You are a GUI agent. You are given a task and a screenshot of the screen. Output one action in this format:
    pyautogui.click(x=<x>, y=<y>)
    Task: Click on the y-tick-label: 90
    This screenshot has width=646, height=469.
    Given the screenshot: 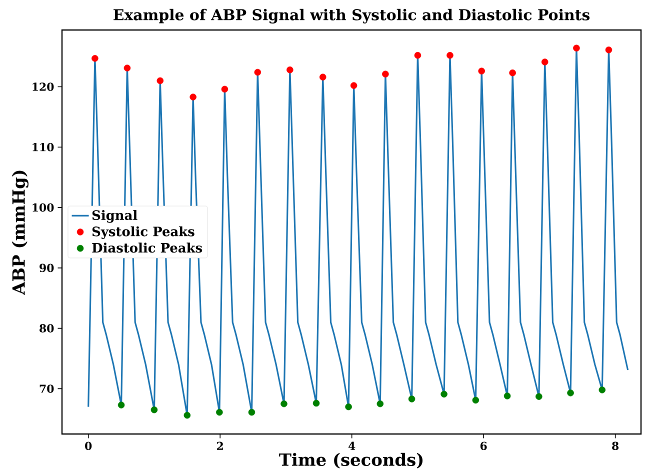 What is the action you would take?
    pyautogui.click(x=47, y=268)
    